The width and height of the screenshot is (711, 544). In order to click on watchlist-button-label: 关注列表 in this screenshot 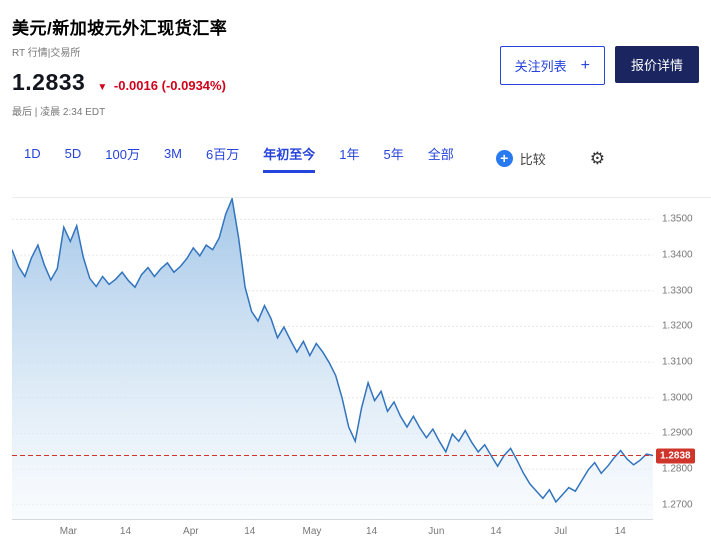, I will do `click(540, 66)`.